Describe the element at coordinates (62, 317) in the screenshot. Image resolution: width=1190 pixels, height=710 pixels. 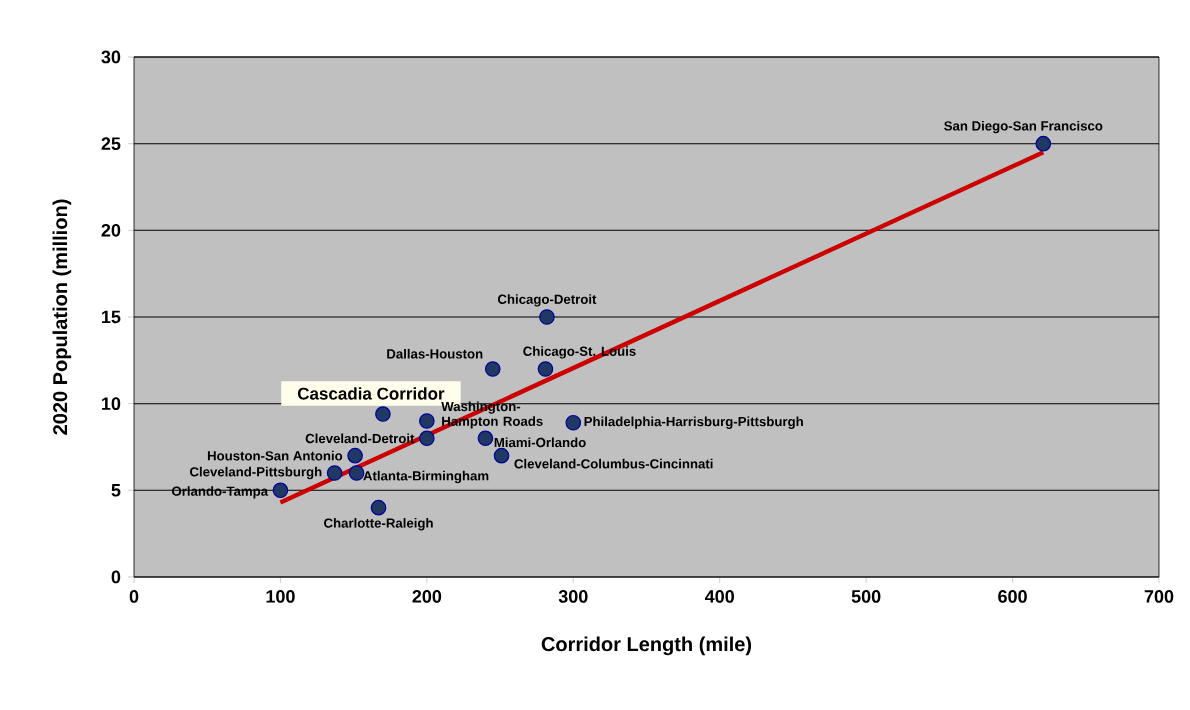
I see `y-axis-title: 2020 Population (million)` at that location.